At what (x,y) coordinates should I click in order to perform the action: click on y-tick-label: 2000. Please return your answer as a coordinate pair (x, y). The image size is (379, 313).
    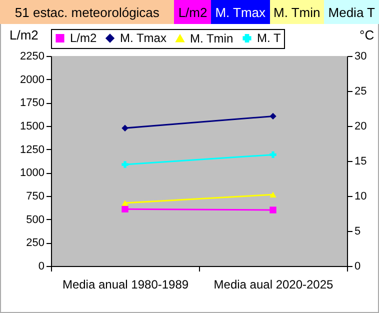
    Looking at the image, I should click on (32, 80).